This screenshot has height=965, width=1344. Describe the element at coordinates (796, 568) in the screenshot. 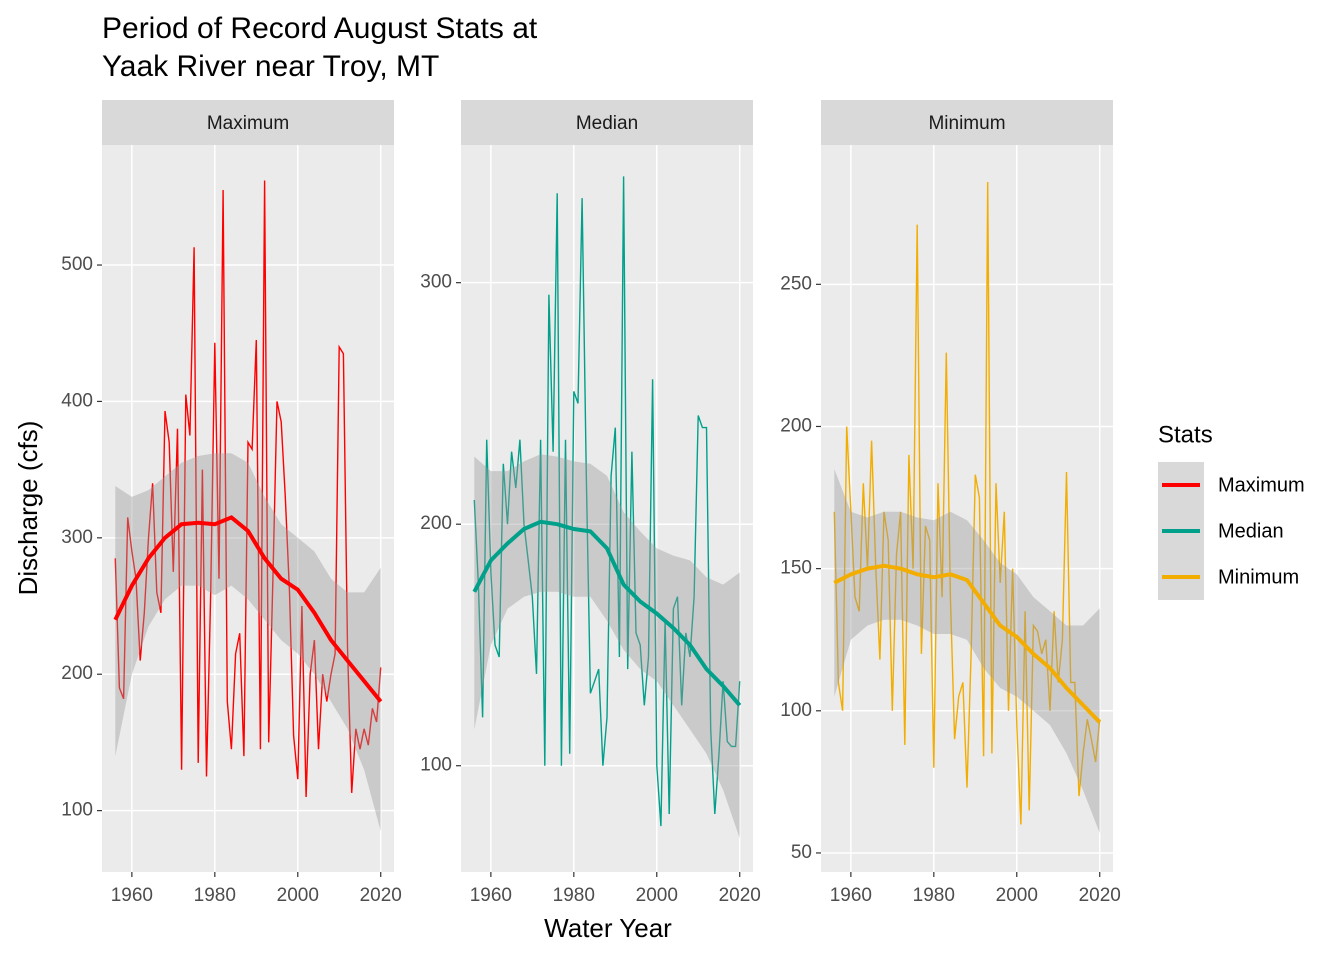

I see `y-tick-label: 150` at that location.